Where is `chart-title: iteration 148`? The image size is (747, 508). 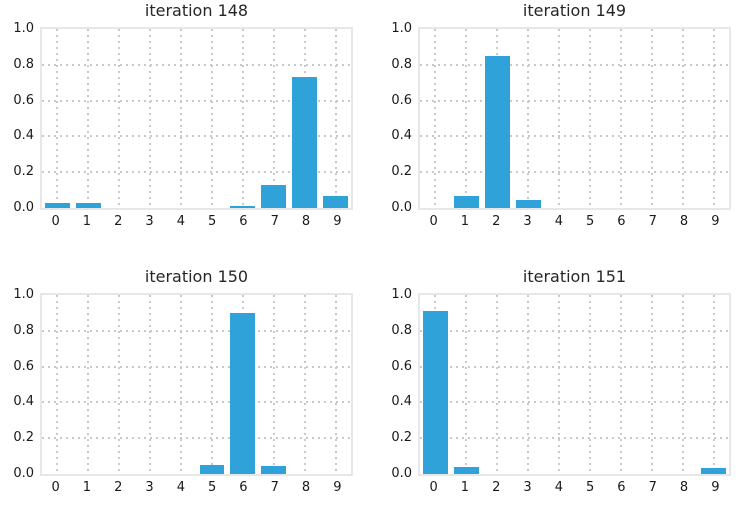 chart-title: iteration 148 is located at coordinates (196, 10).